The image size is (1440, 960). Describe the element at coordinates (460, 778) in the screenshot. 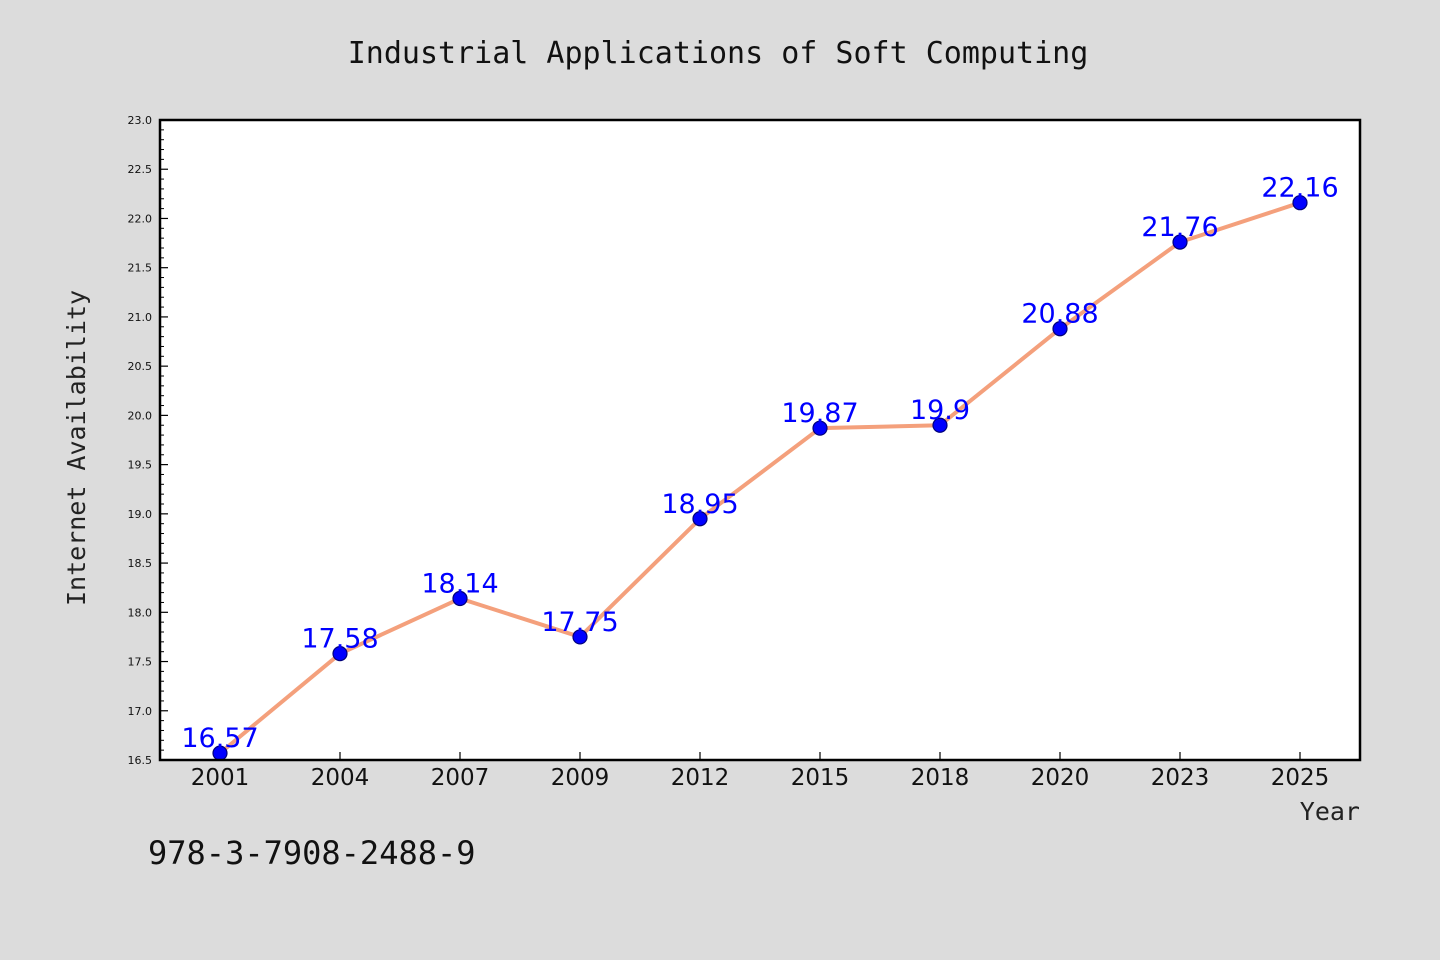

I see `x-tick-label: 2007` at that location.